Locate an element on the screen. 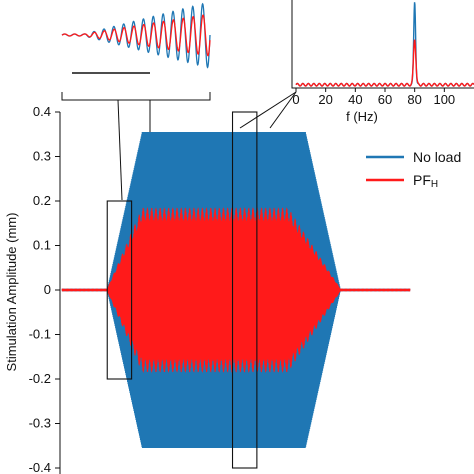  main-y-tick-label: 0.1 is located at coordinates (42, 245).